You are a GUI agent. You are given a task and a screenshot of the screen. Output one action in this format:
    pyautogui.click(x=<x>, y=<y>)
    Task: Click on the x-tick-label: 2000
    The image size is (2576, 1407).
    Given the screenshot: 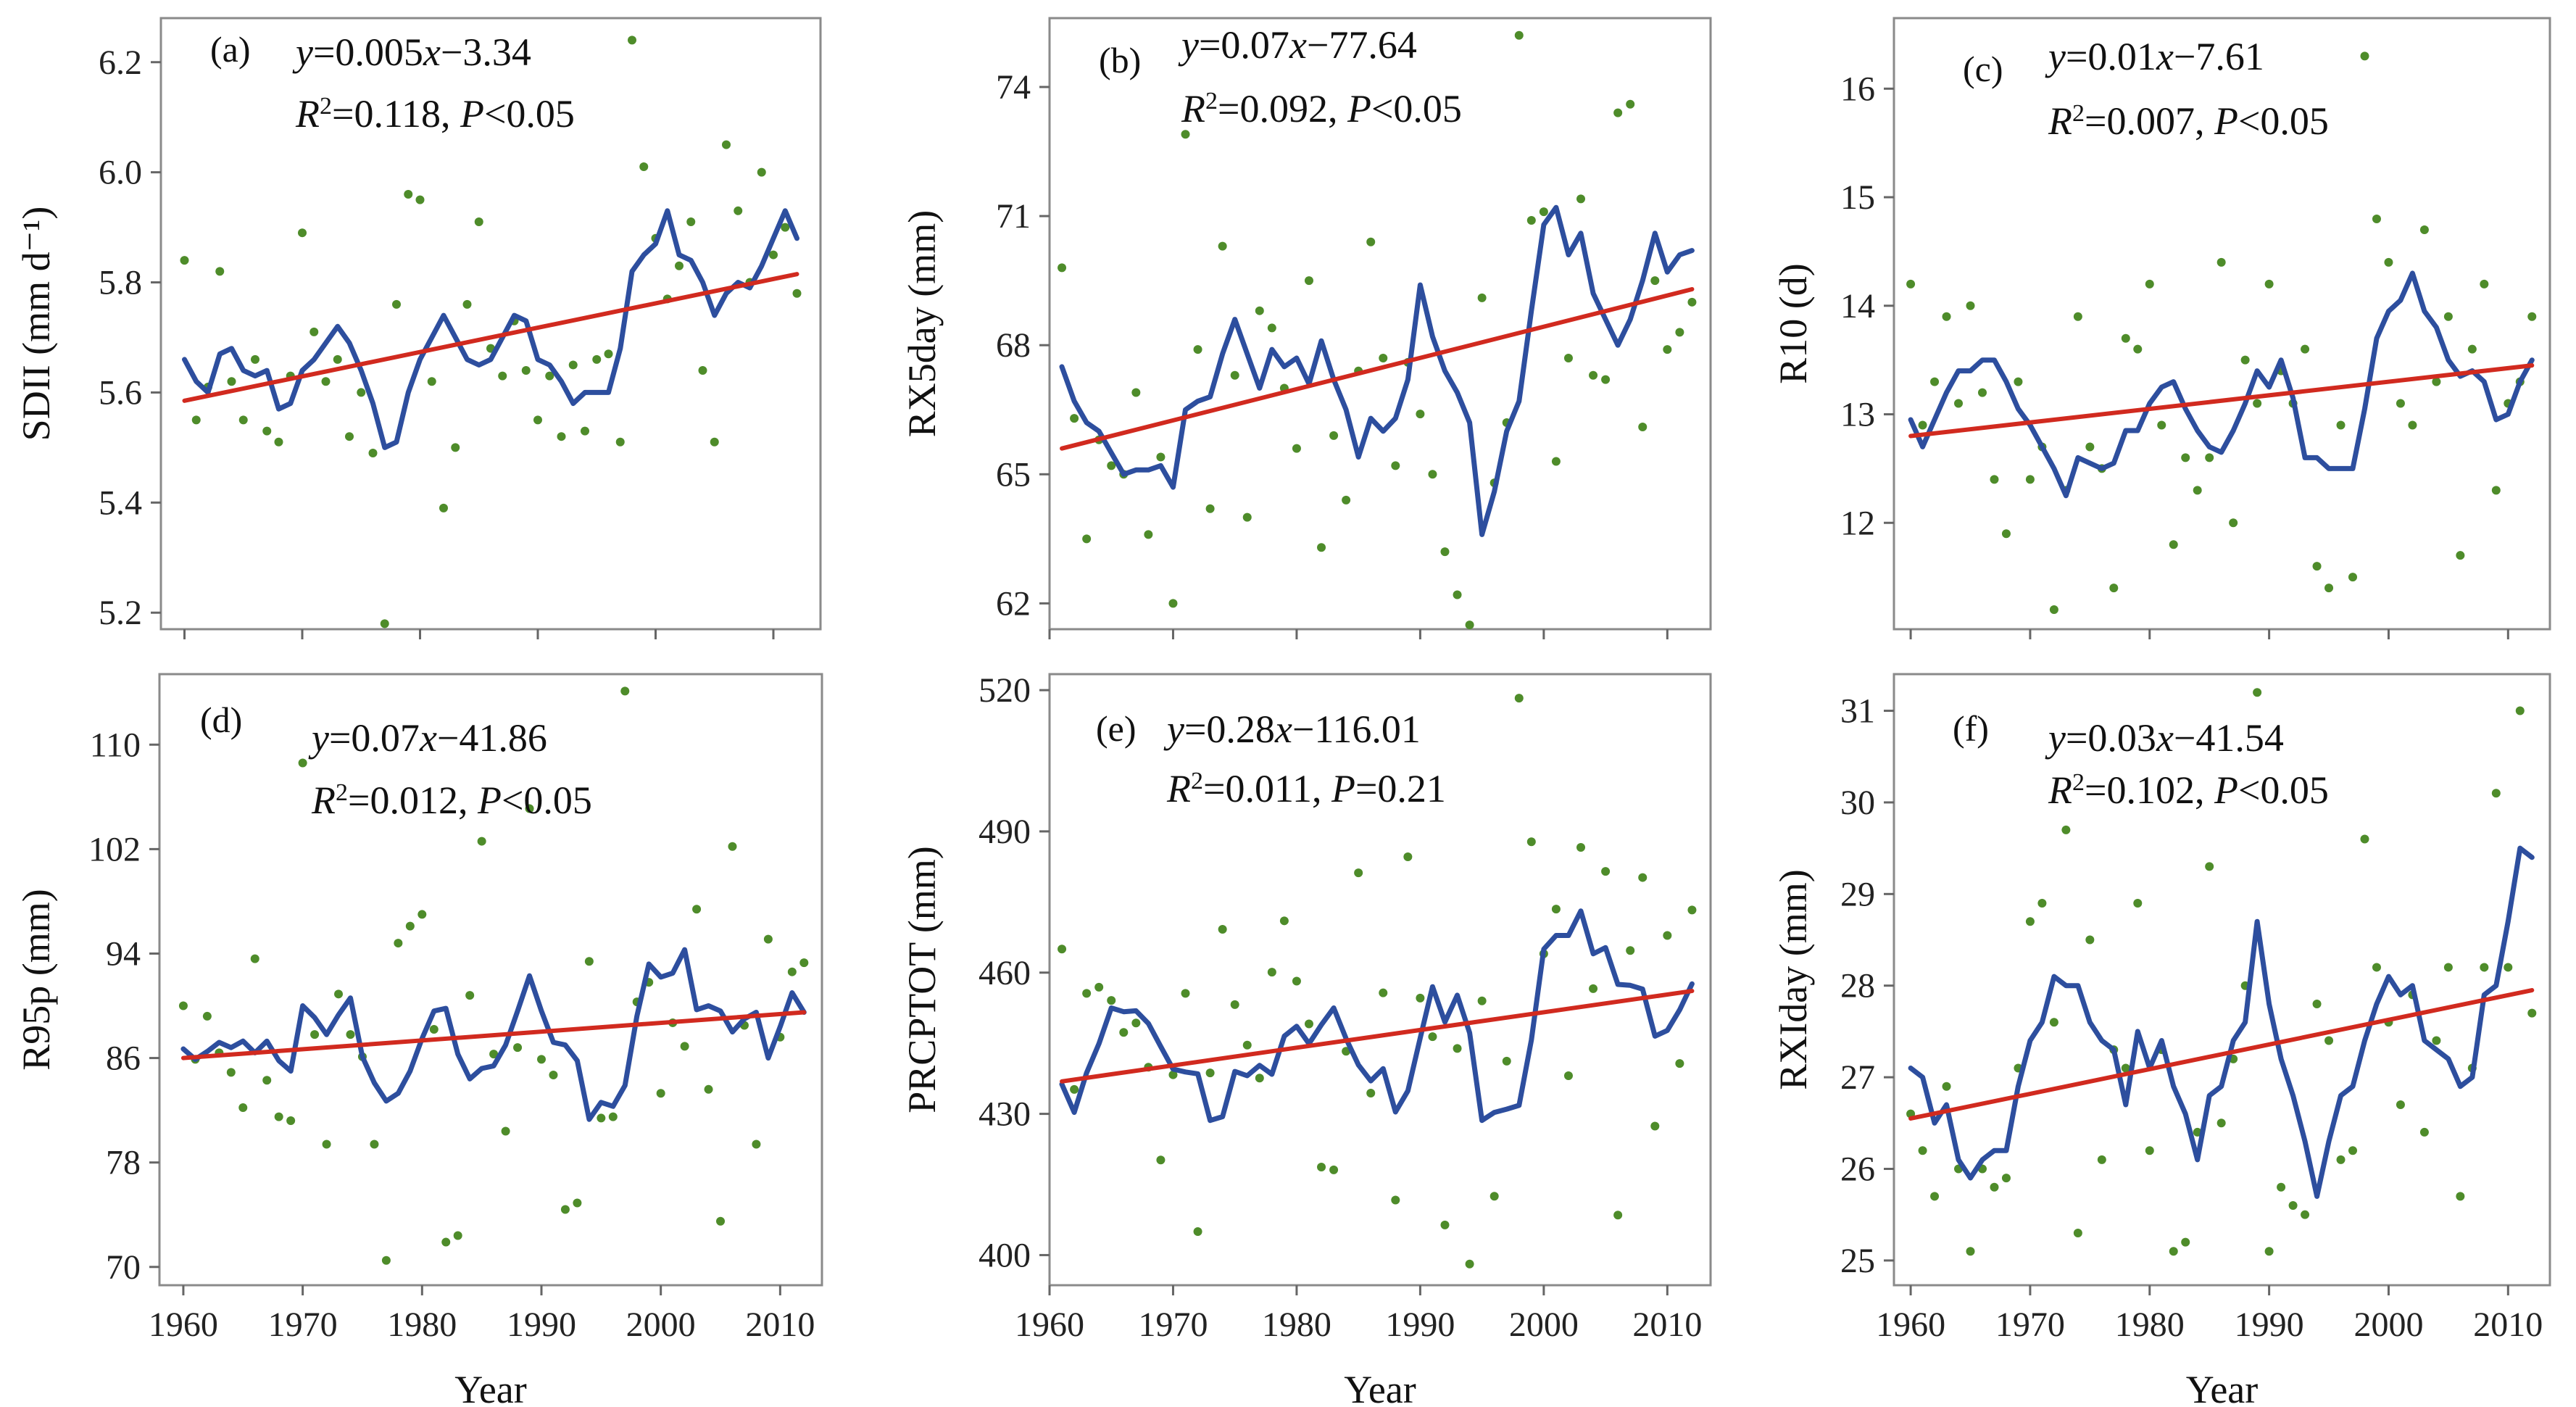 What is the action you would take?
    pyautogui.click(x=1544, y=1325)
    